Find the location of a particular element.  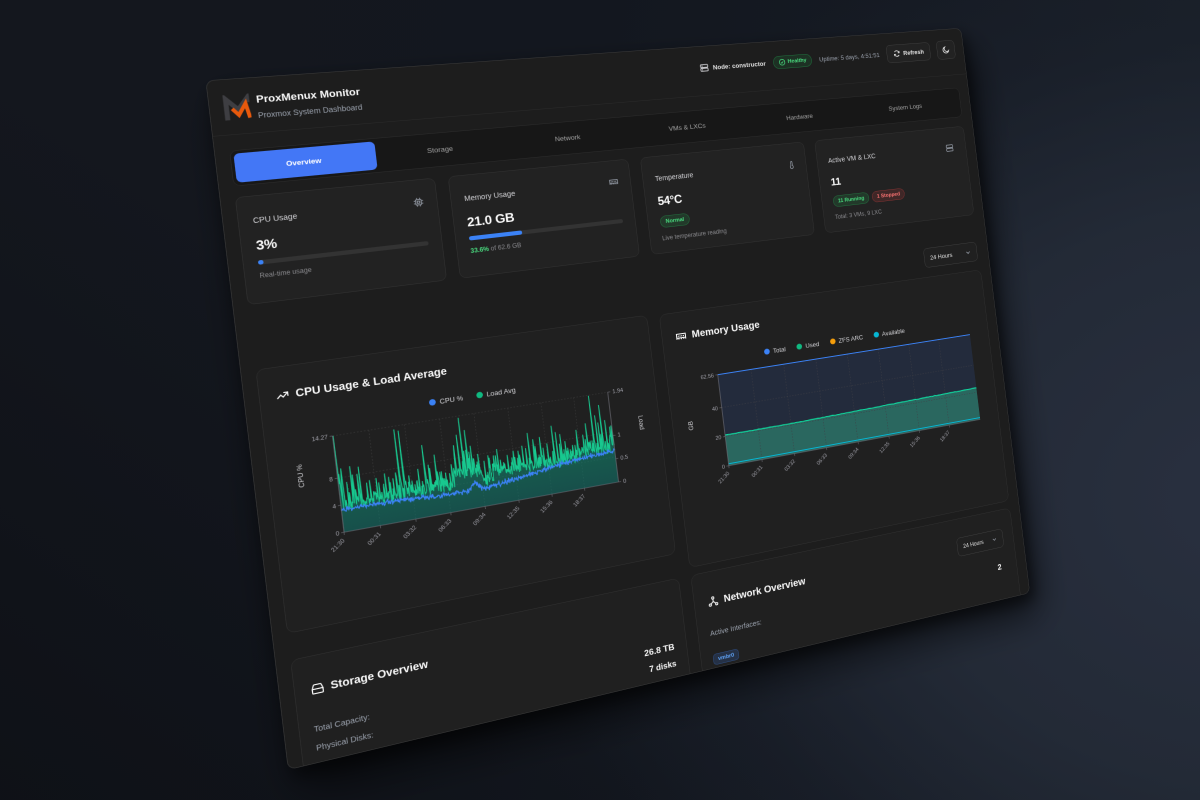

svg-text: 8 is located at coordinates (331, 480).